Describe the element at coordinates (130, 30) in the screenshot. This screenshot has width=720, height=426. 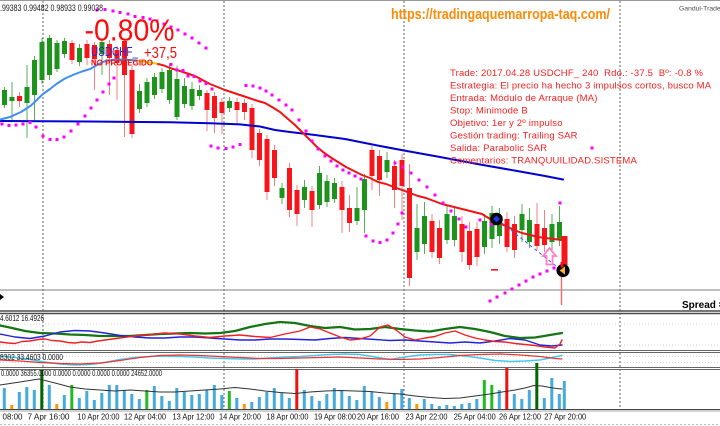
I see `svg-text: -0.80%` at that location.